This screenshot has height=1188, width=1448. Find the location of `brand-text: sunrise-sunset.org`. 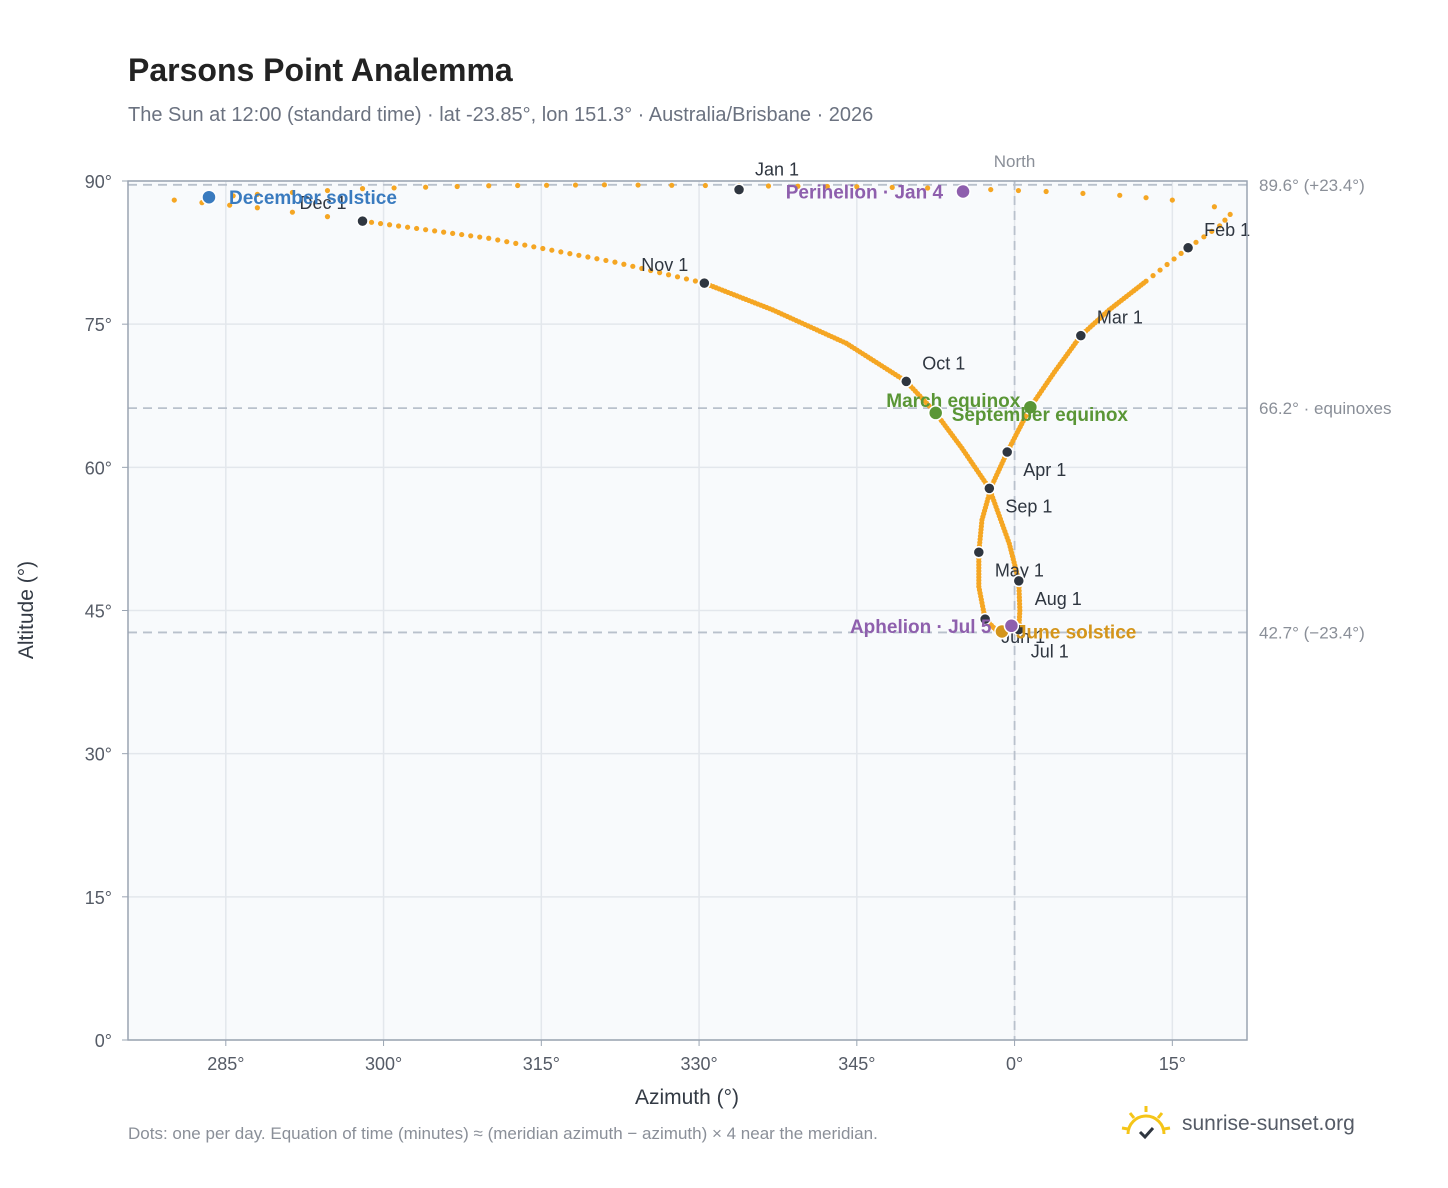

brand-text: sunrise-sunset.org is located at coordinates (1268, 1123).